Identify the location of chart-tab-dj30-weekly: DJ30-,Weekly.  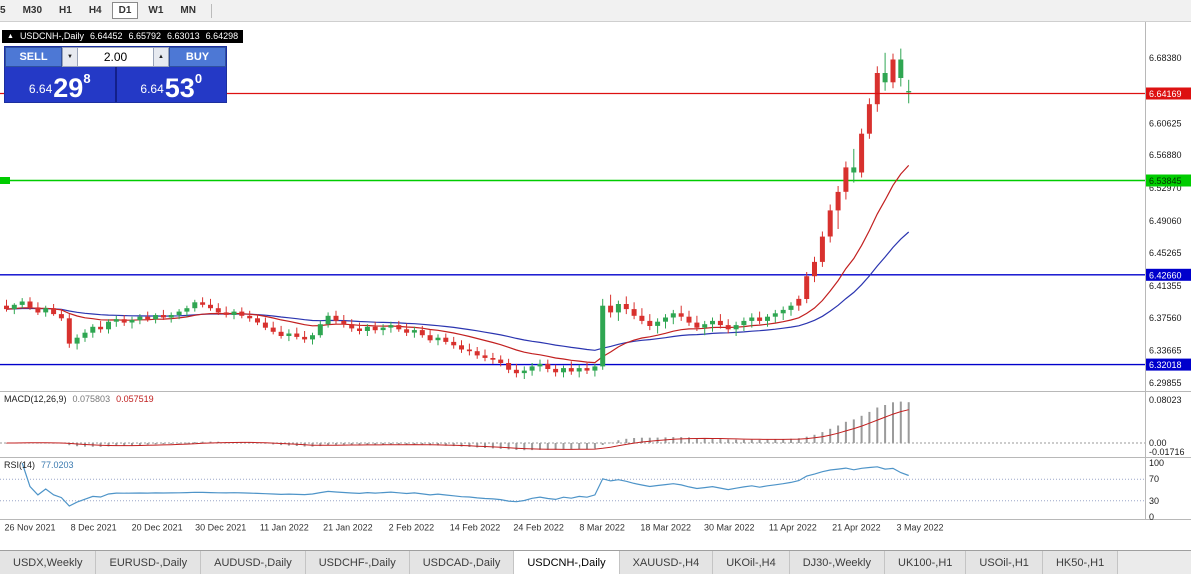
(837, 562).